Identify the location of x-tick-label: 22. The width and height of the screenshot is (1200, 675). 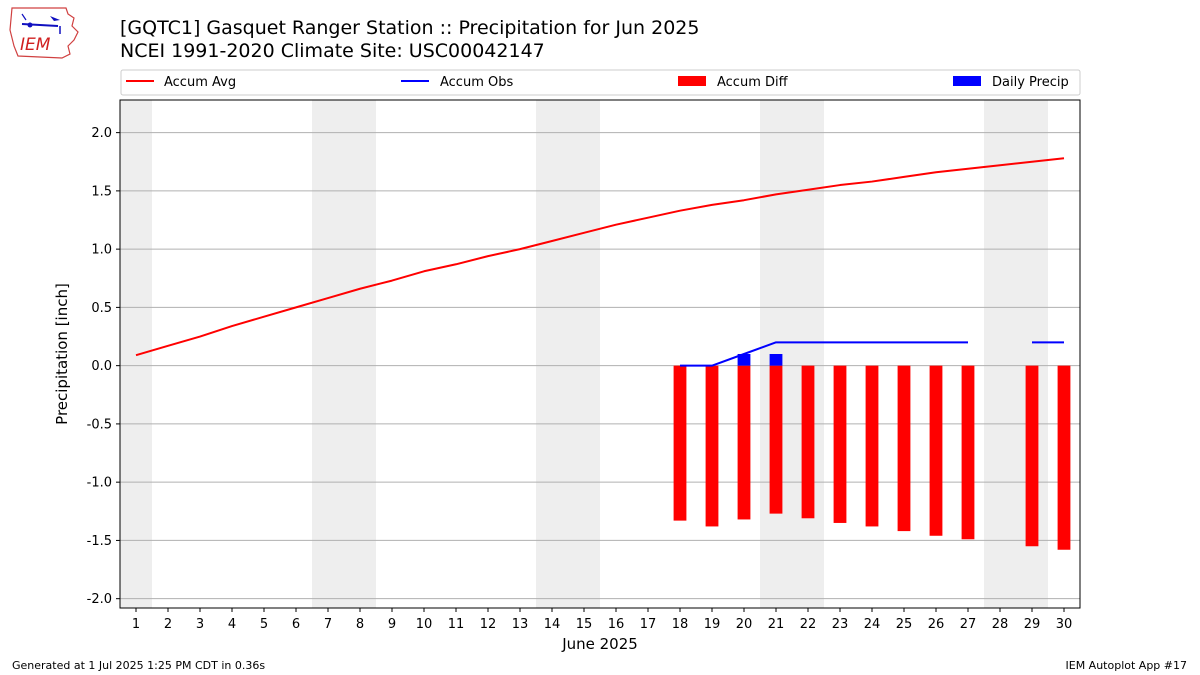
(808, 624).